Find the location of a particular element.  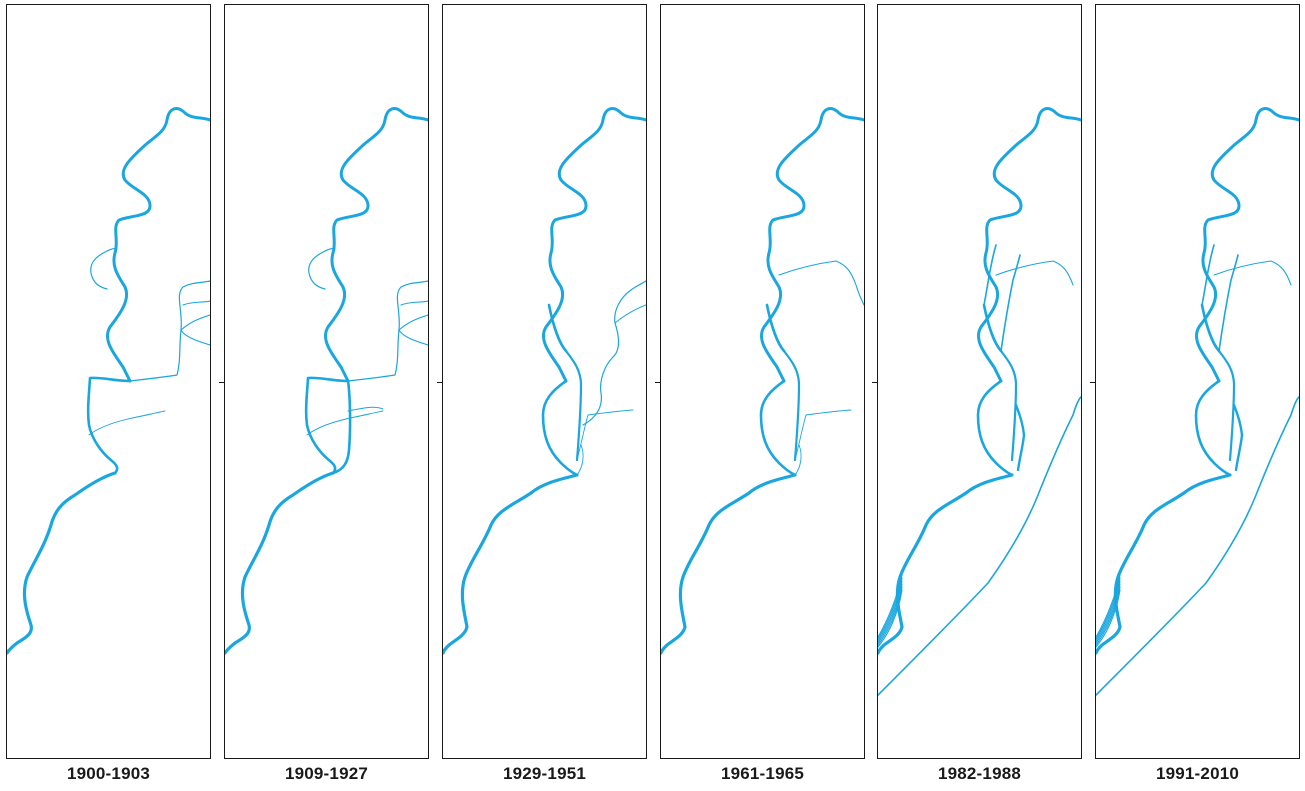

period-label: 1909-1927 is located at coordinates (326, 774).